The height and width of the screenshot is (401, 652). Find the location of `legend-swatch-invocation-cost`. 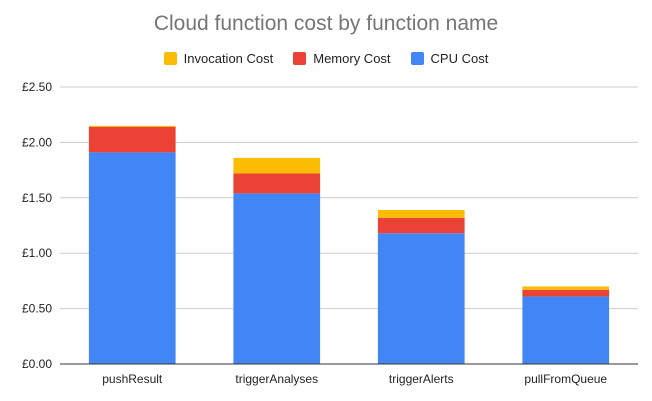

legend-swatch-invocation-cost is located at coordinates (170, 58).